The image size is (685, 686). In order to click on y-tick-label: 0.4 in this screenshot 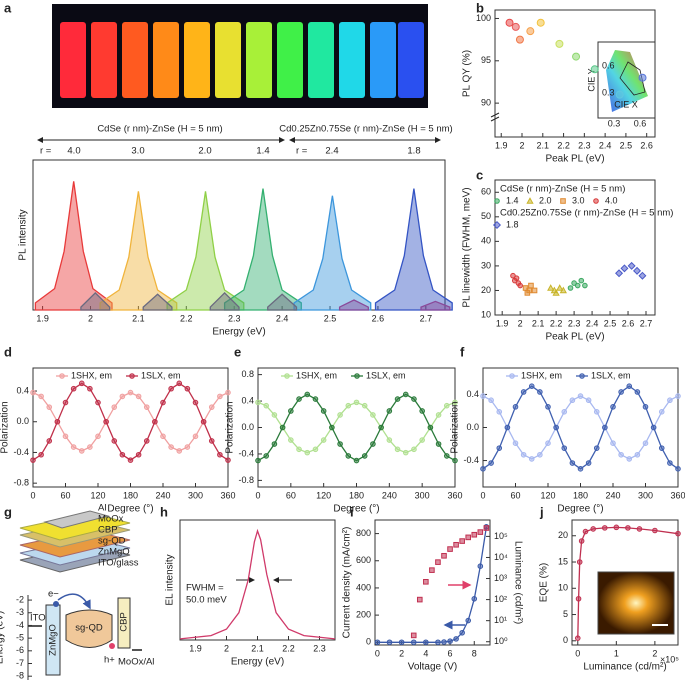, I will do `click(472, 394)`.